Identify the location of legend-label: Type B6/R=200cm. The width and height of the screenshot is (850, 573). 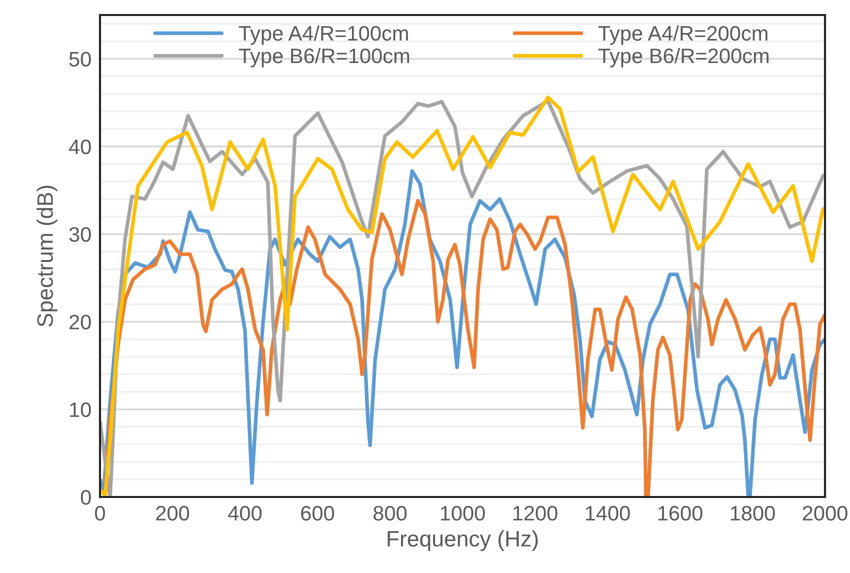
(683, 58).